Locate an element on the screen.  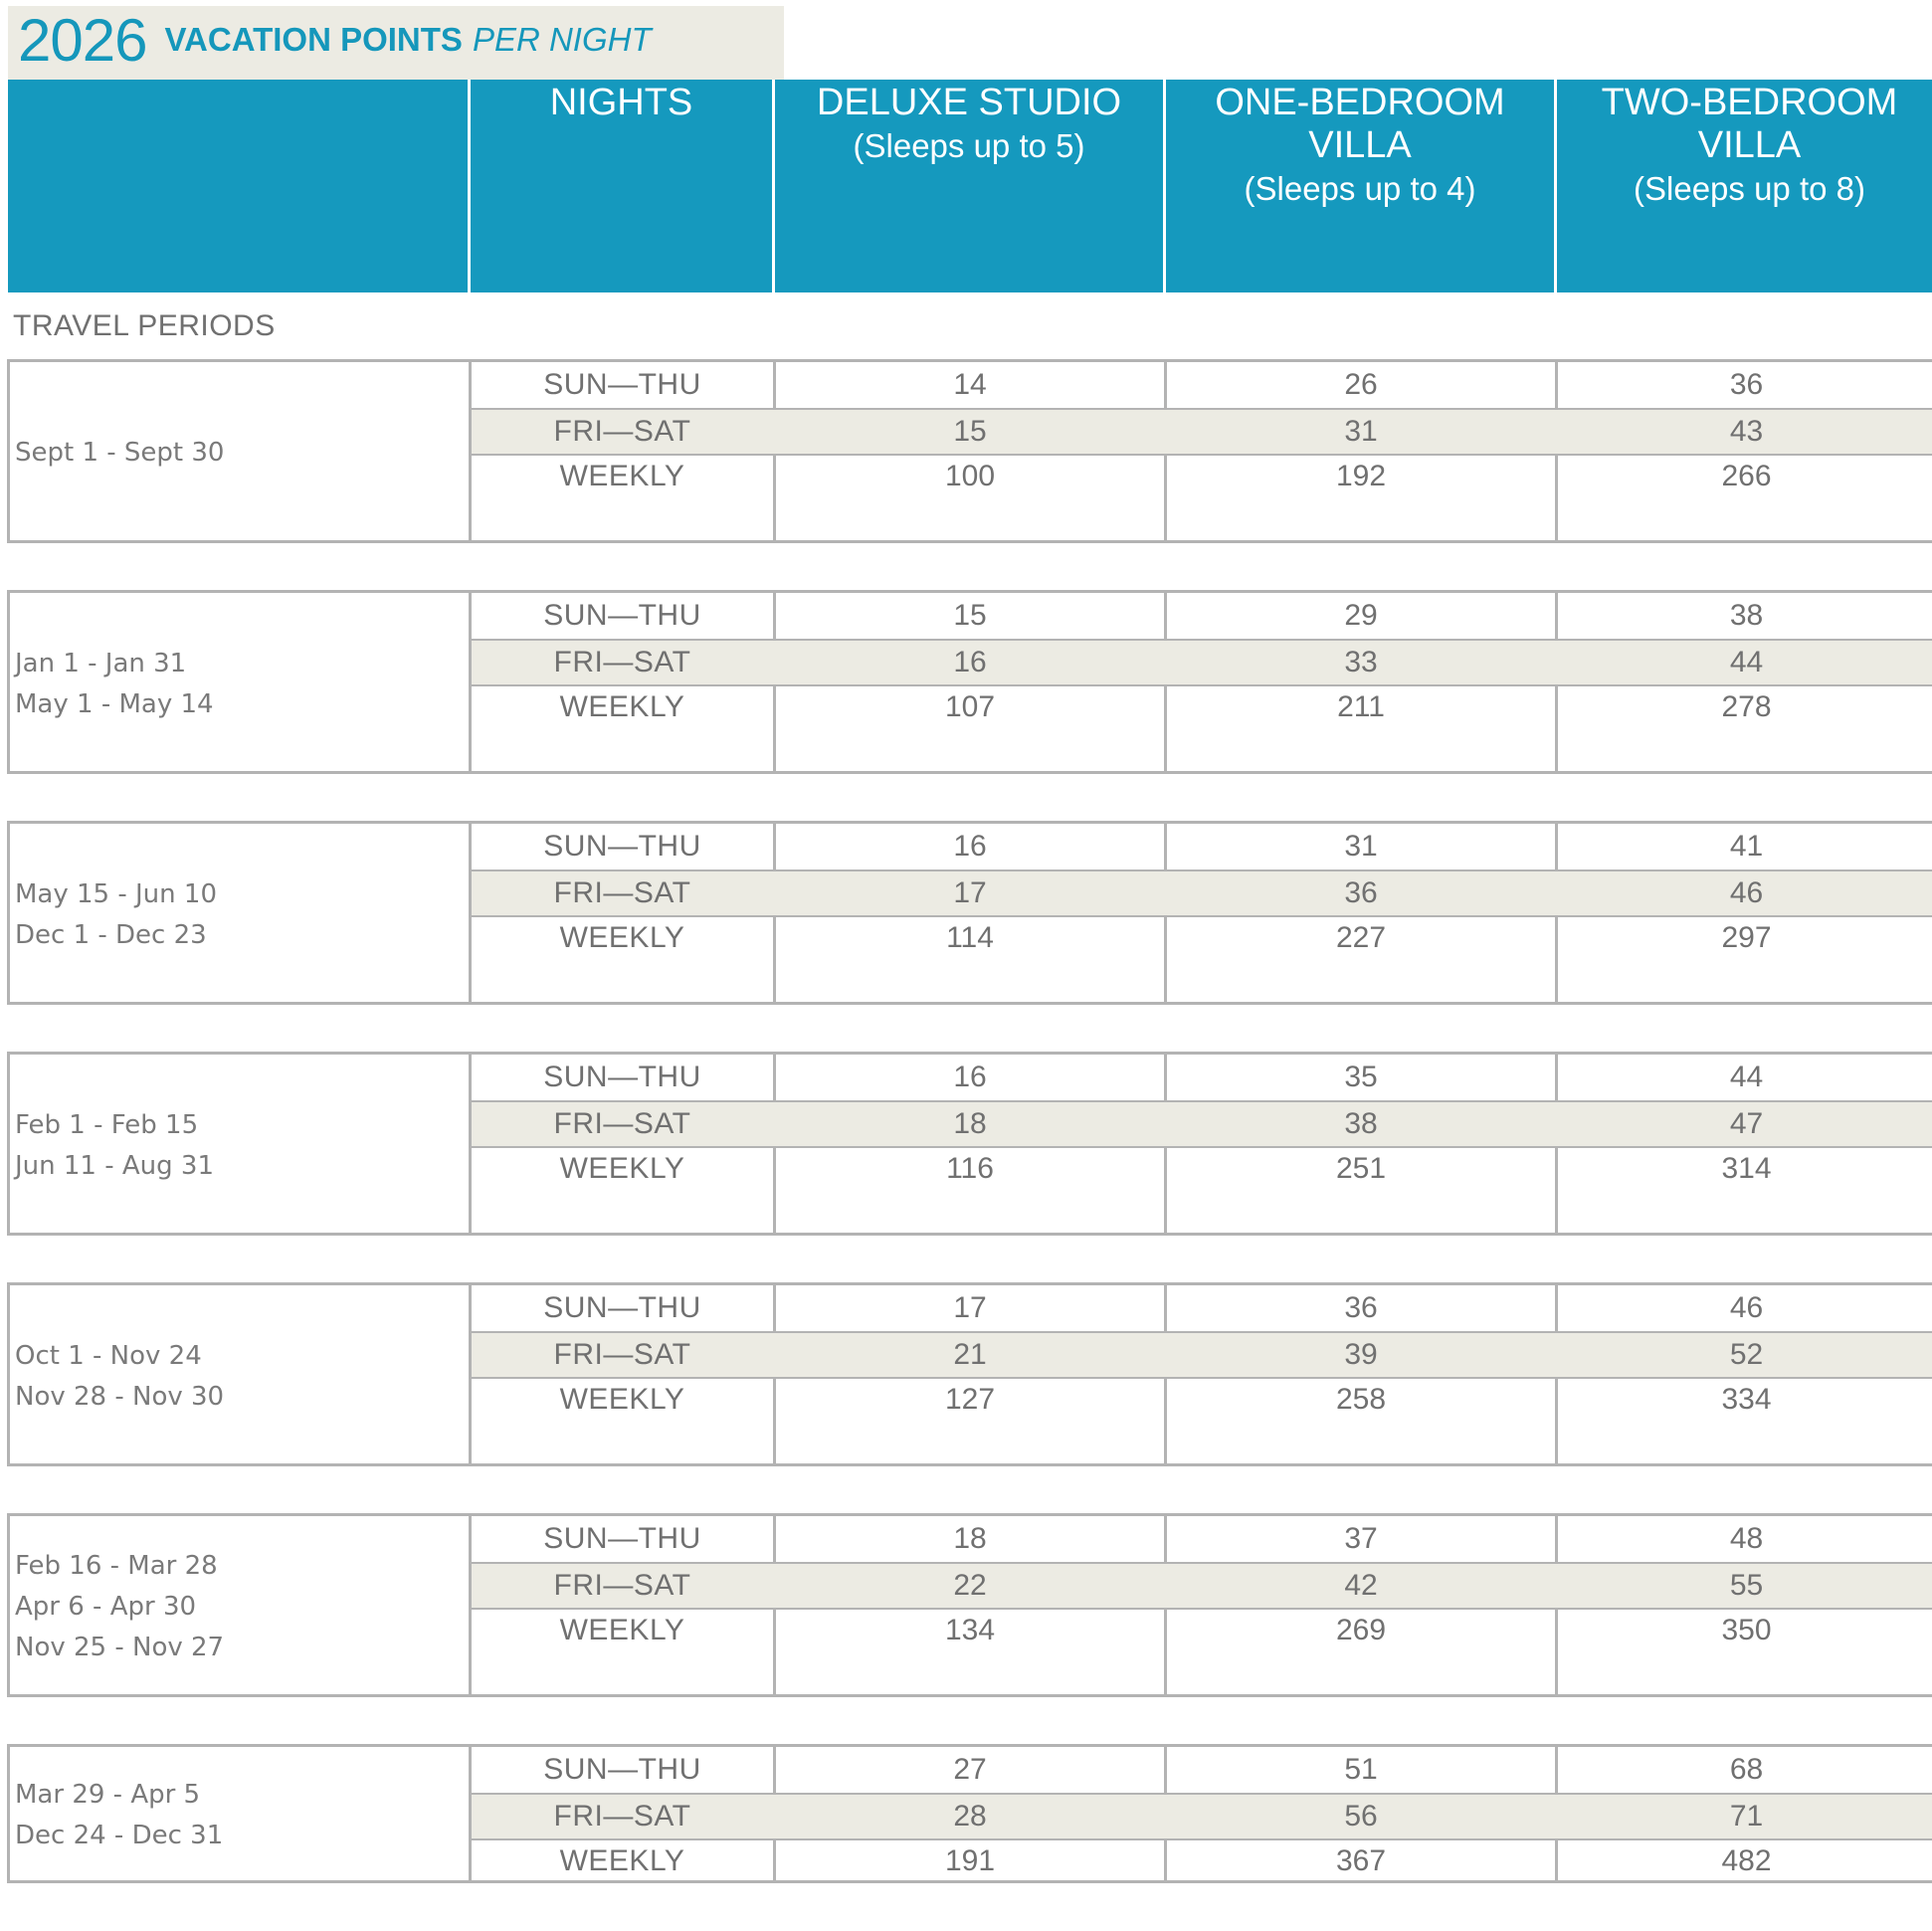
travel-period-dates: May 15 - Jun 10 Dec 1 - Dec 23 is located at coordinates (241, 913).